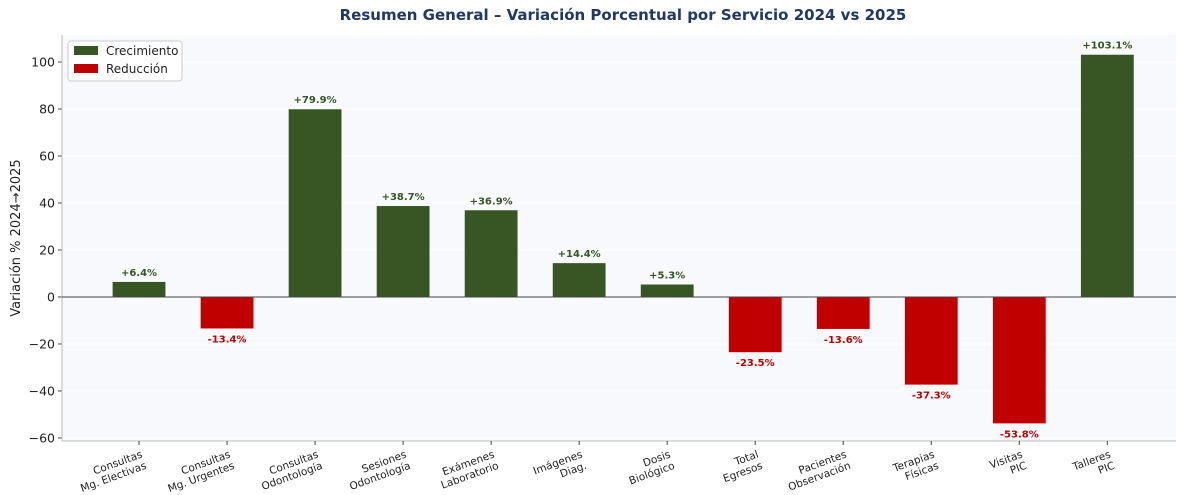 Image resolution: width=1177 pixels, height=495 pixels. I want to click on y-tick-label: 20, so click(47, 249).